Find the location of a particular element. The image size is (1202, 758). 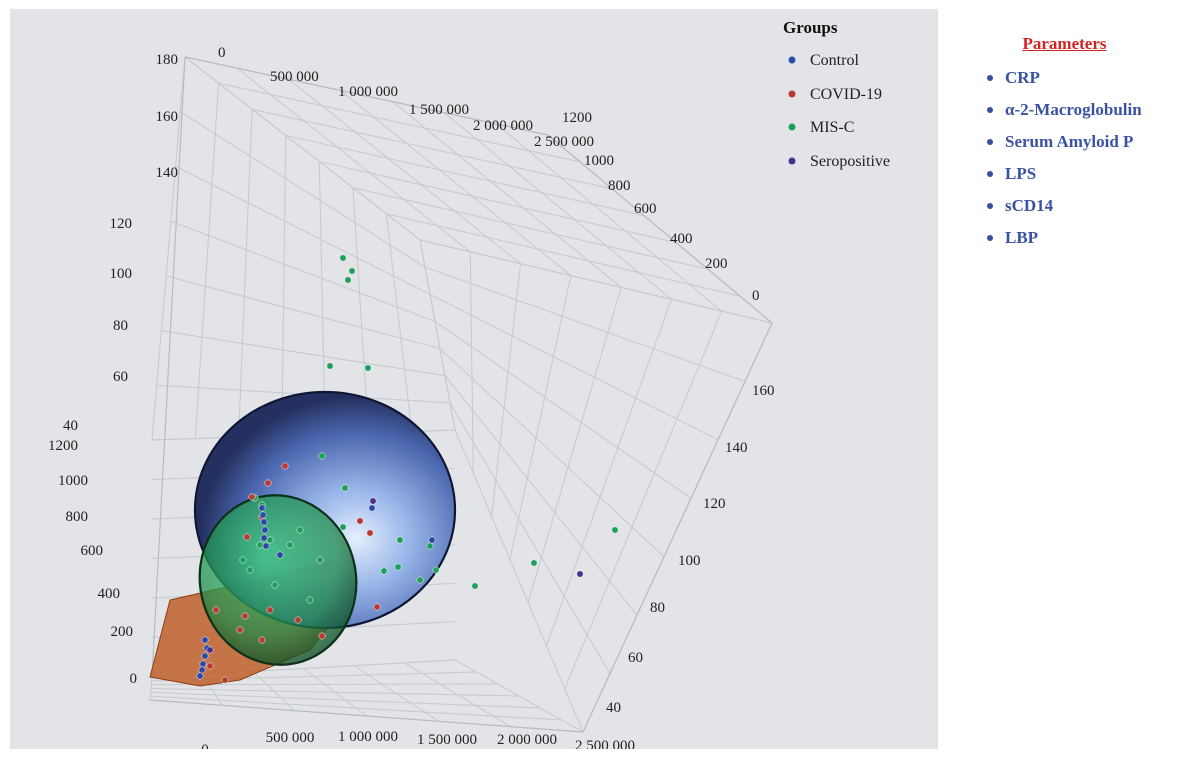

legend: Groups Control COVID-19 MIS-C Seropositive is located at coordinates (836, 94).